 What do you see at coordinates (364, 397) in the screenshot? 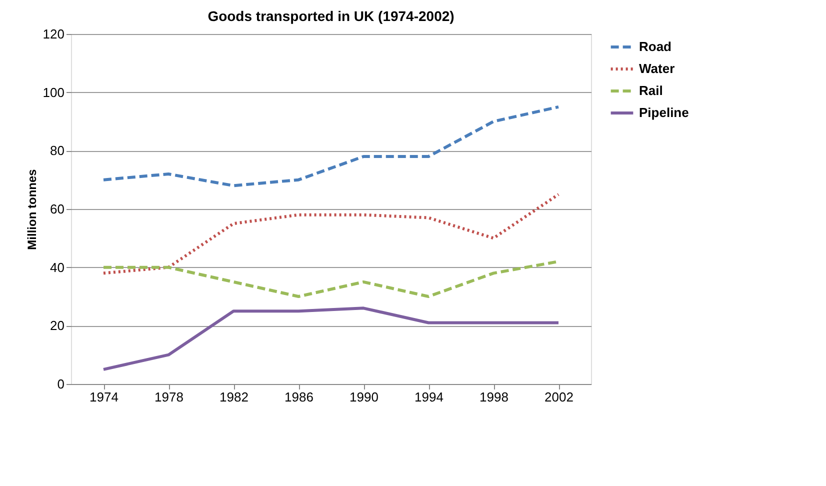
I see `x-tick-label: 1990` at bounding box center [364, 397].